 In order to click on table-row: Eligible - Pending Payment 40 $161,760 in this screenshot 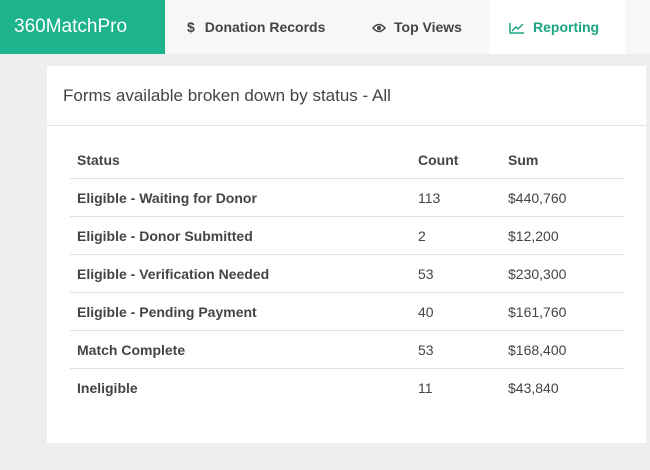, I will do `click(347, 311)`.